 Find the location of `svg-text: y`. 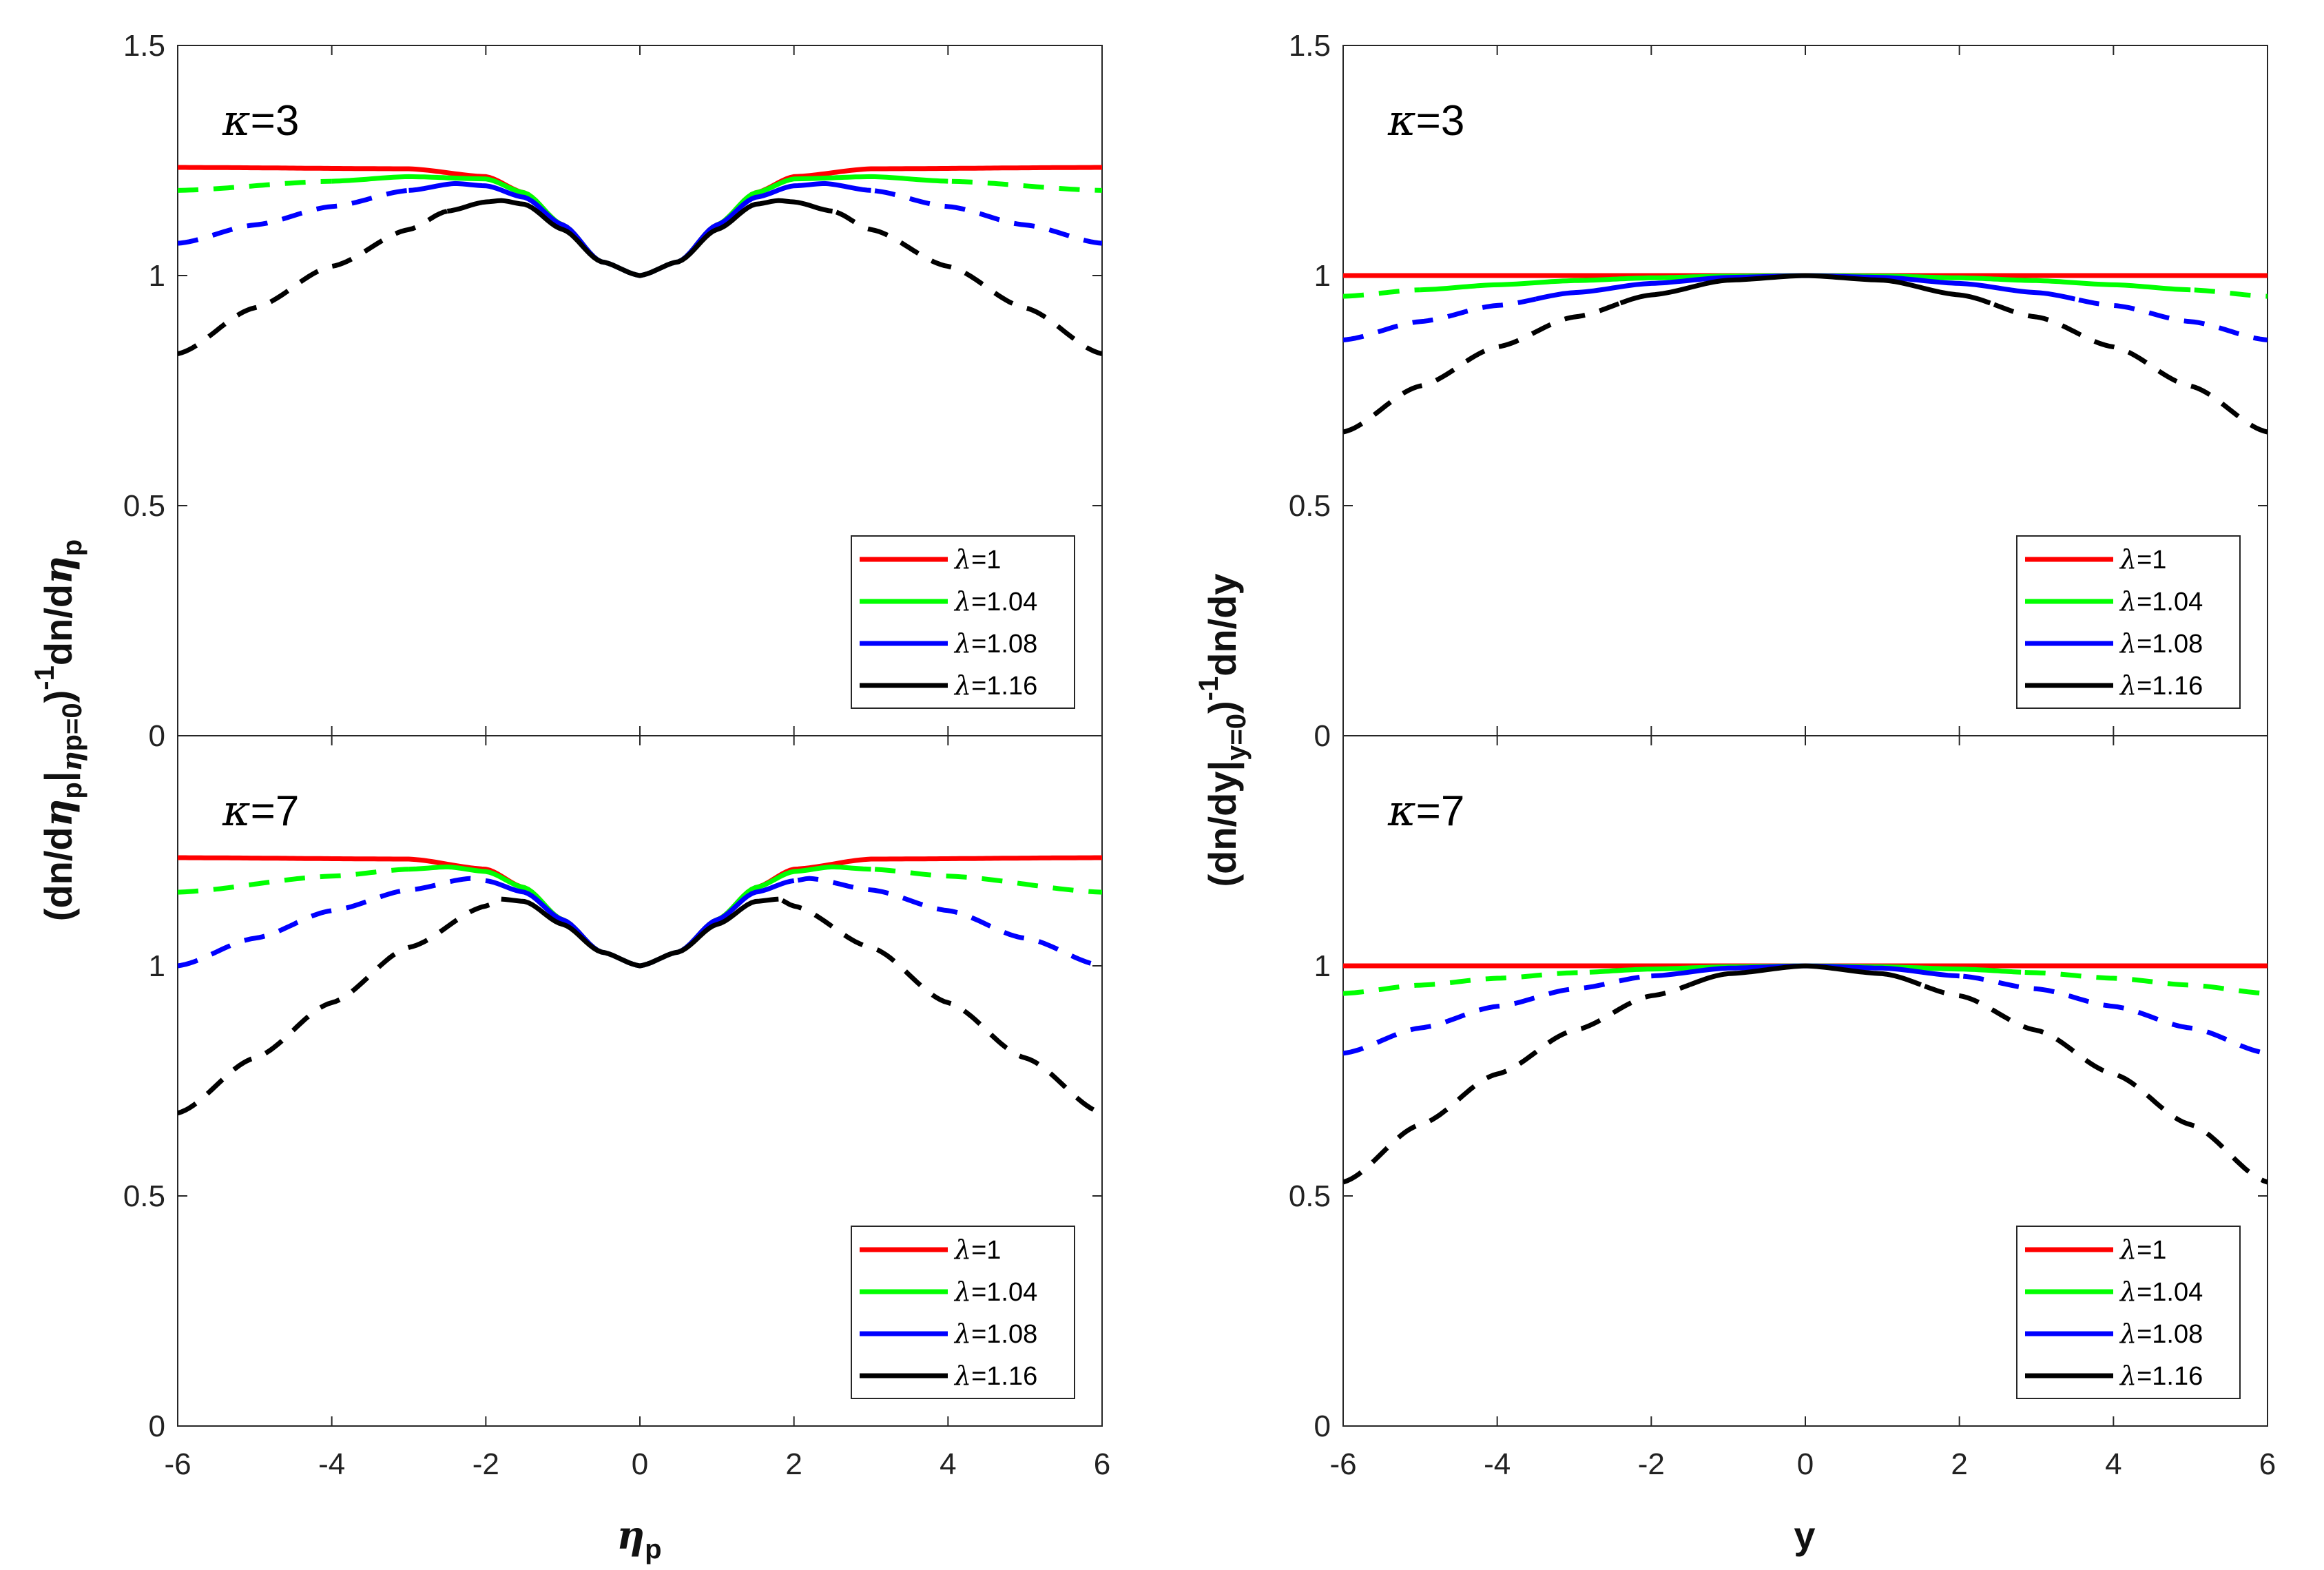

svg-text: y is located at coordinates (1804, 1535).